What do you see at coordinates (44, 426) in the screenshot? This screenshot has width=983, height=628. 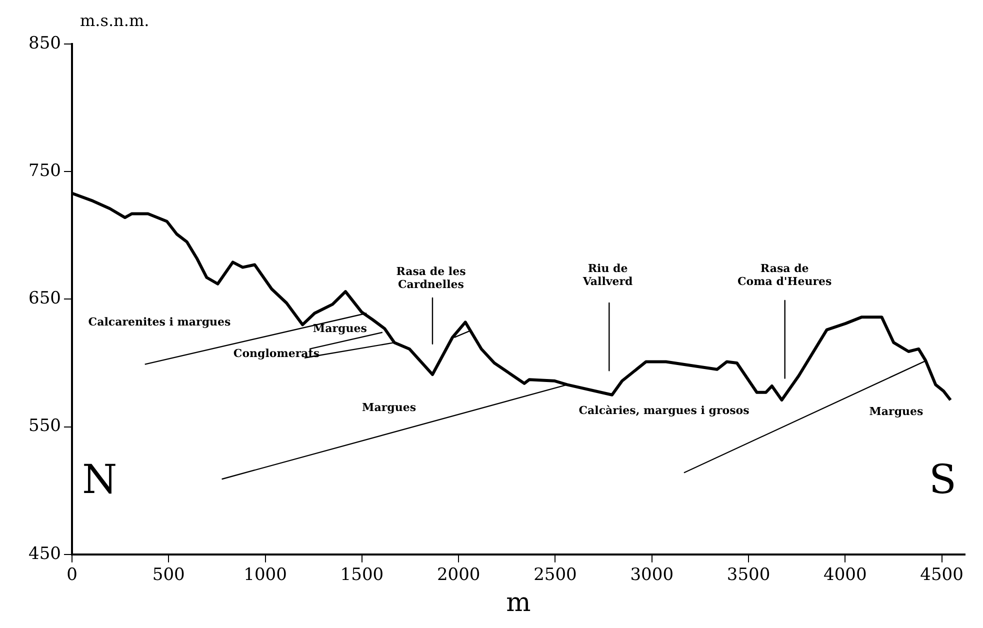 I see `y-tick-label: 550` at bounding box center [44, 426].